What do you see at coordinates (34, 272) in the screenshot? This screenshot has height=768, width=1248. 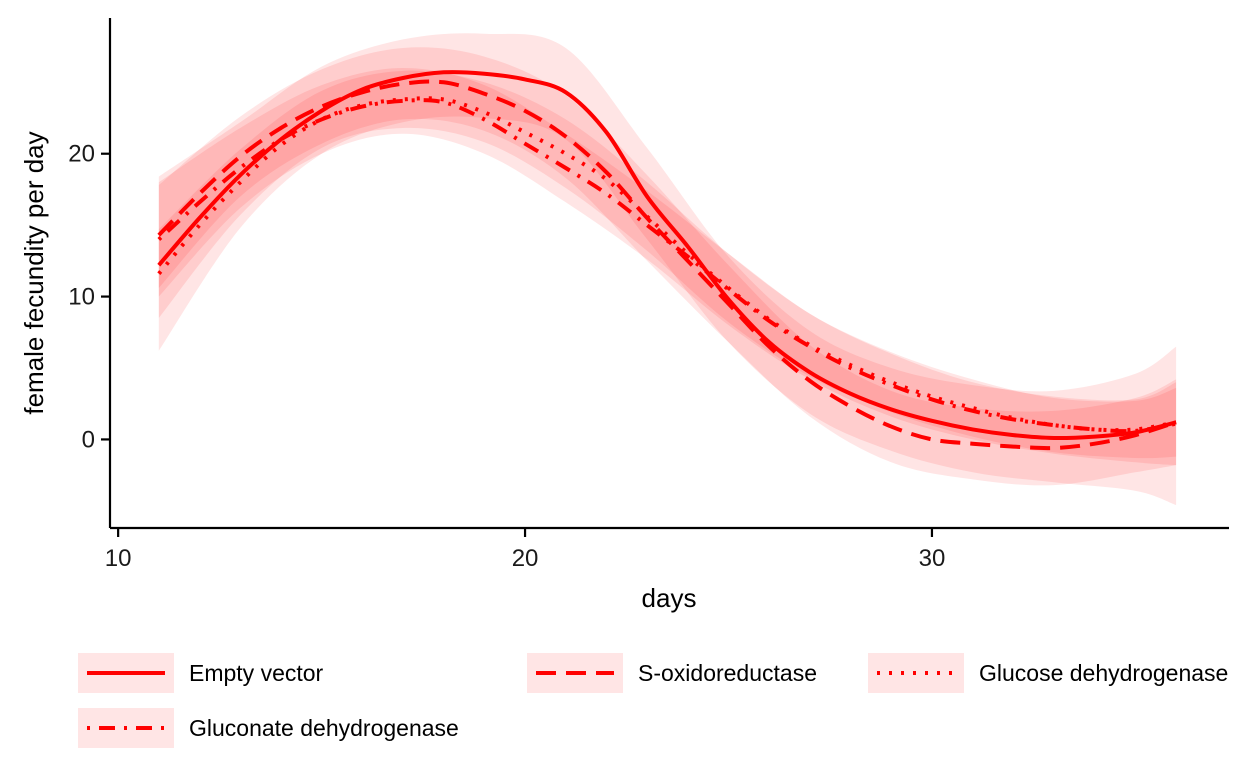 I see `y-axis-title: female fecundity per day` at bounding box center [34, 272].